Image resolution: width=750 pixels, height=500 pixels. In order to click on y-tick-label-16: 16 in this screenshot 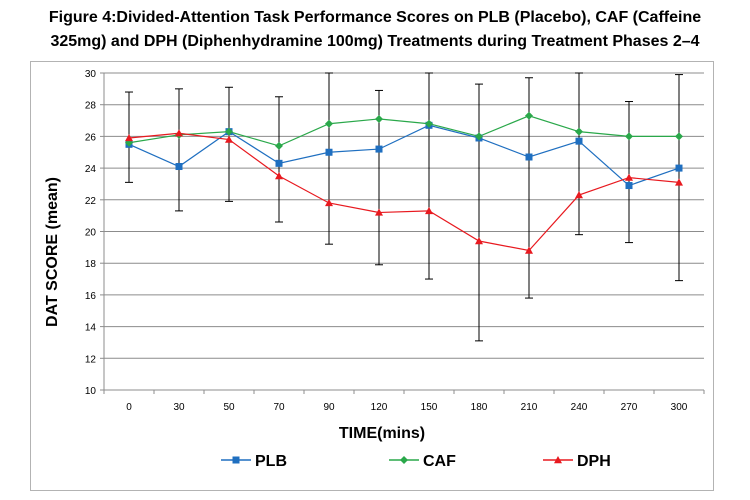, I will do `click(91, 296)`.